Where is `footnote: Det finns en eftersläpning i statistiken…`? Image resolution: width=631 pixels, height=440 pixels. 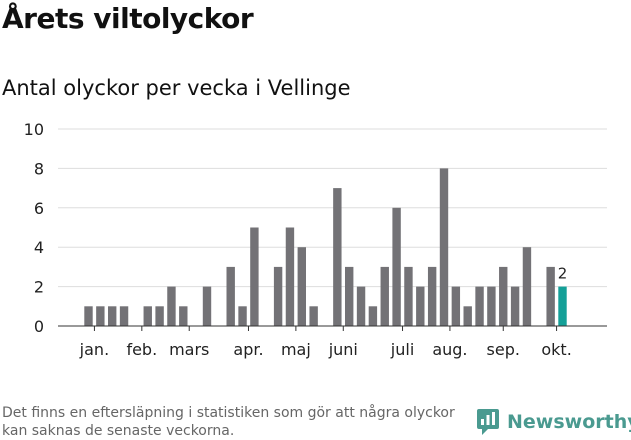
footnote: Det finns en eftersläpning i statistiken… is located at coordinates (228, 422).